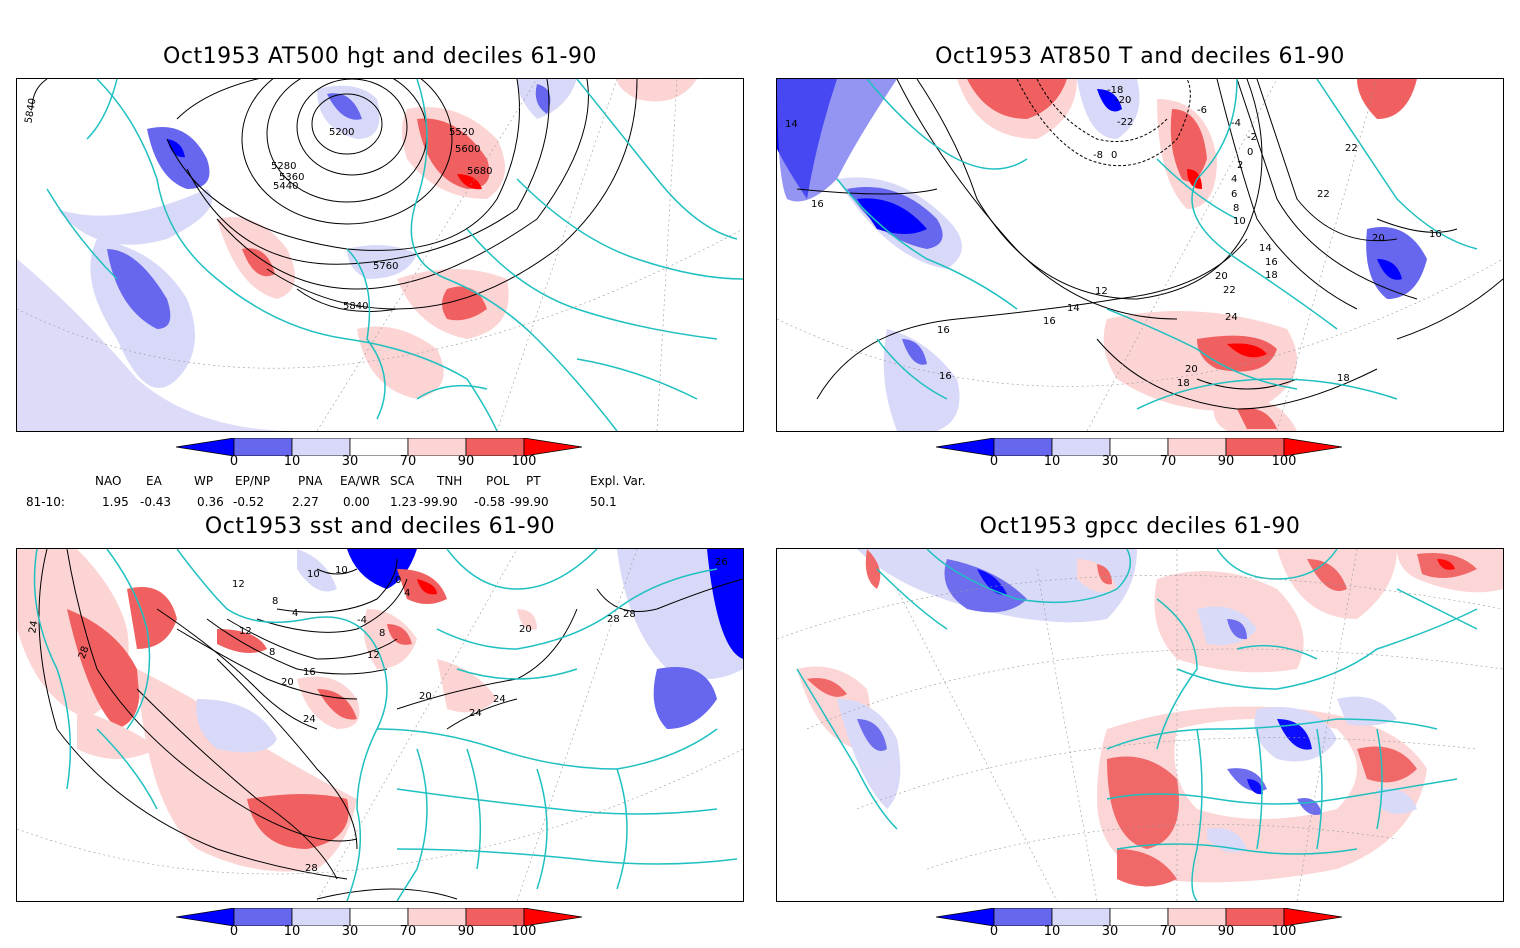 The width and height of the screenshot is (1520, 948). Describe the element at coordinates (403, 502) in the screenshot. I see `index-value: 1.23` at that location.